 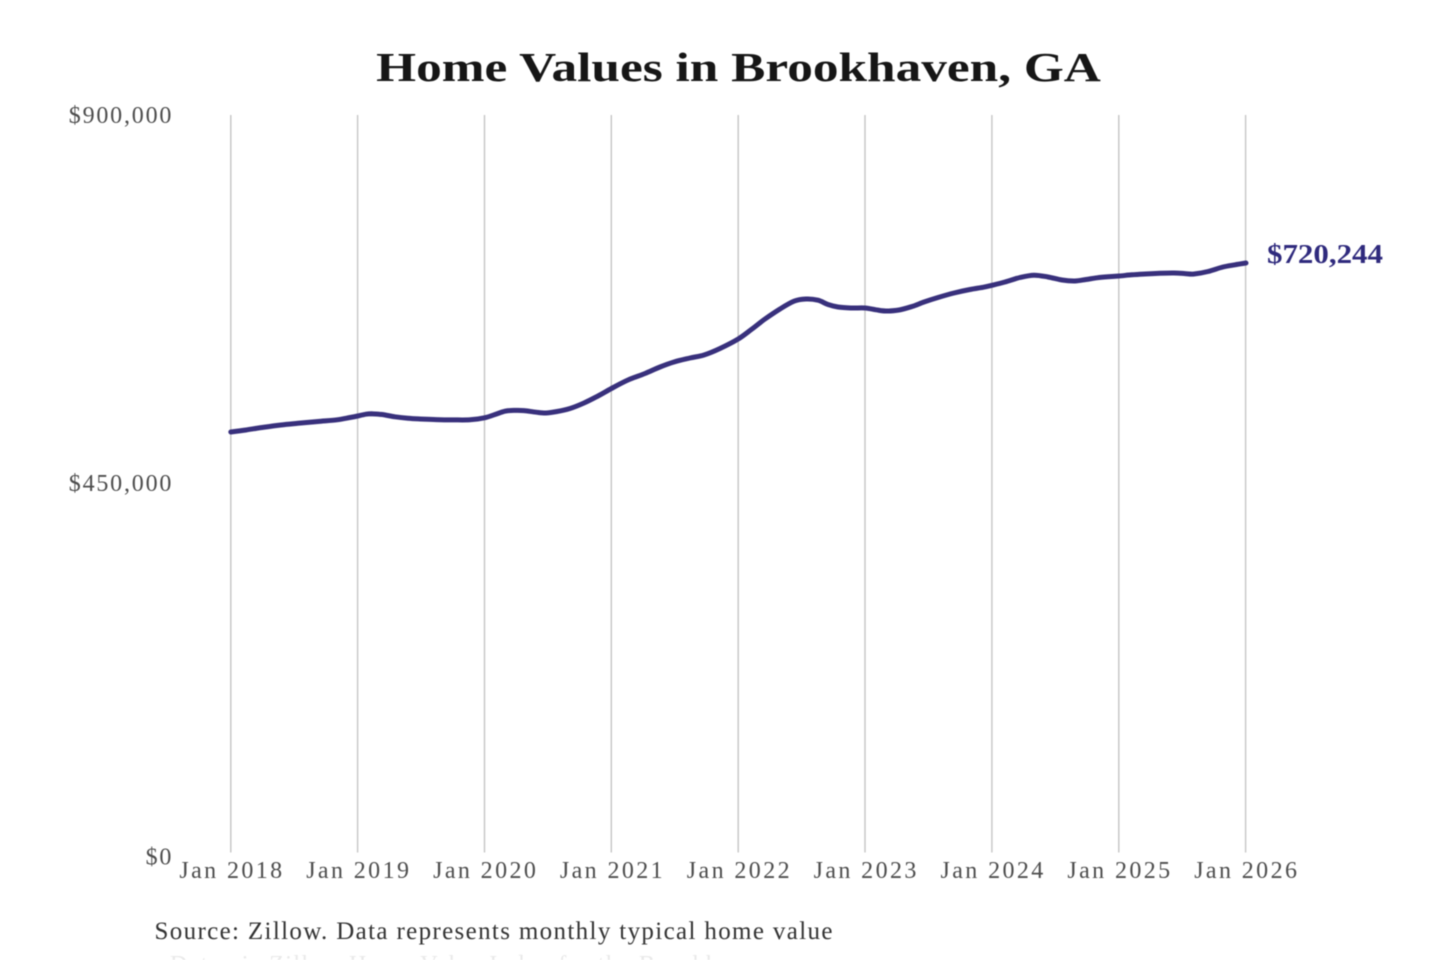 What do you see at coordinates (738, 68) in the screenshot?
I see `svg-text: Home Values in Brookhaven, GA` at bounding box center [738, 68].